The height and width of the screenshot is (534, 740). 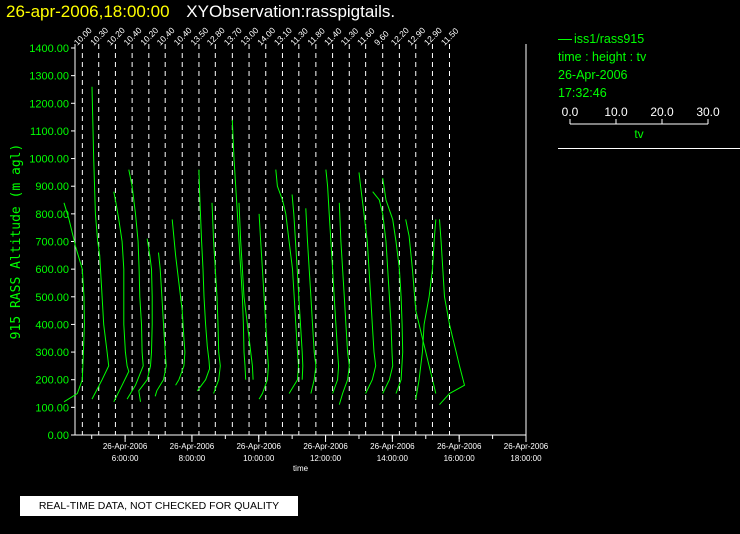 I want to click on y-tick-label: 100.00, so click(x=52, y=408).